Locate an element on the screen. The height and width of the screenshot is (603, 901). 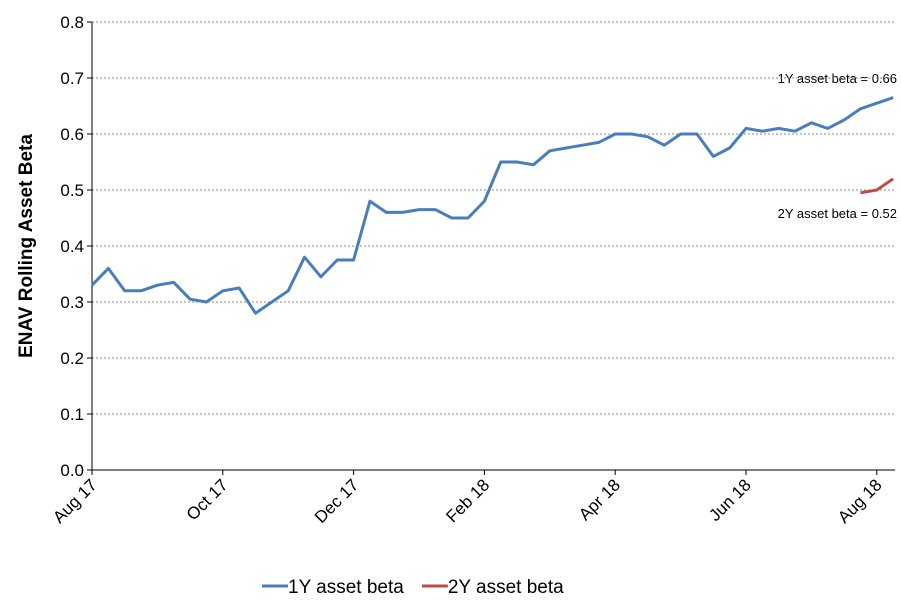
x-tick-label: Aug 17 is located at coordinates (75, 501).